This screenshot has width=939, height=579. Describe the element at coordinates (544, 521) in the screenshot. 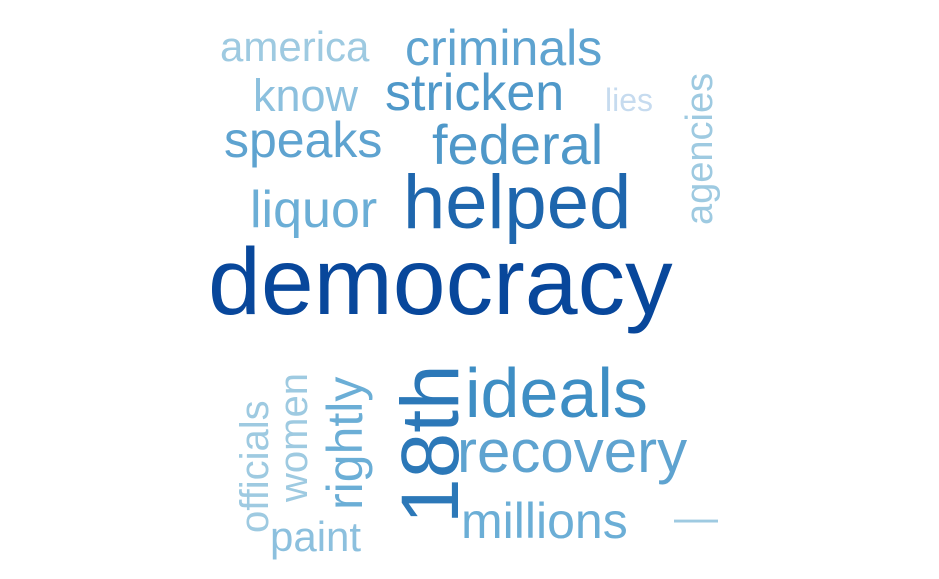

I see `word-millions: millions` at that location.